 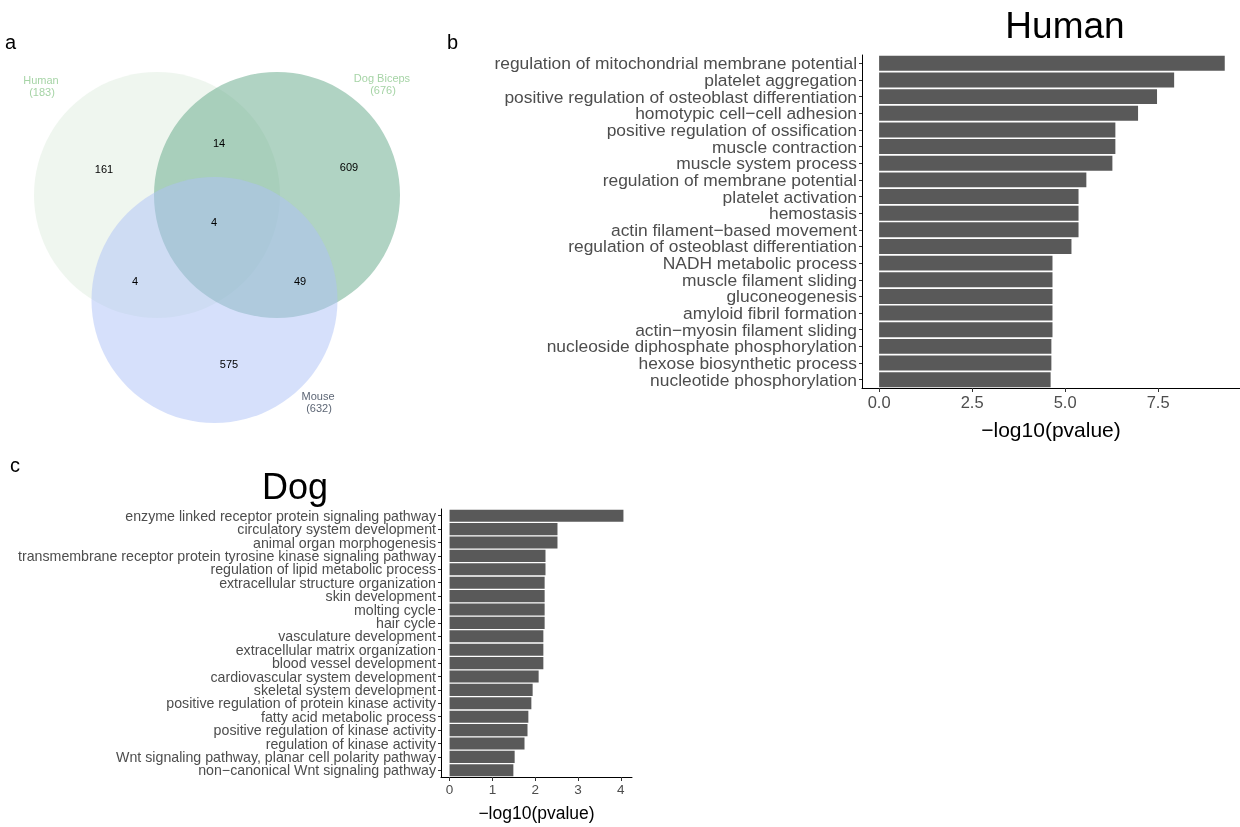 What do you see at coordinates (578, 789) in the screenshot?
I see `x-tick-label: 3` at bounding box center [578, 789].